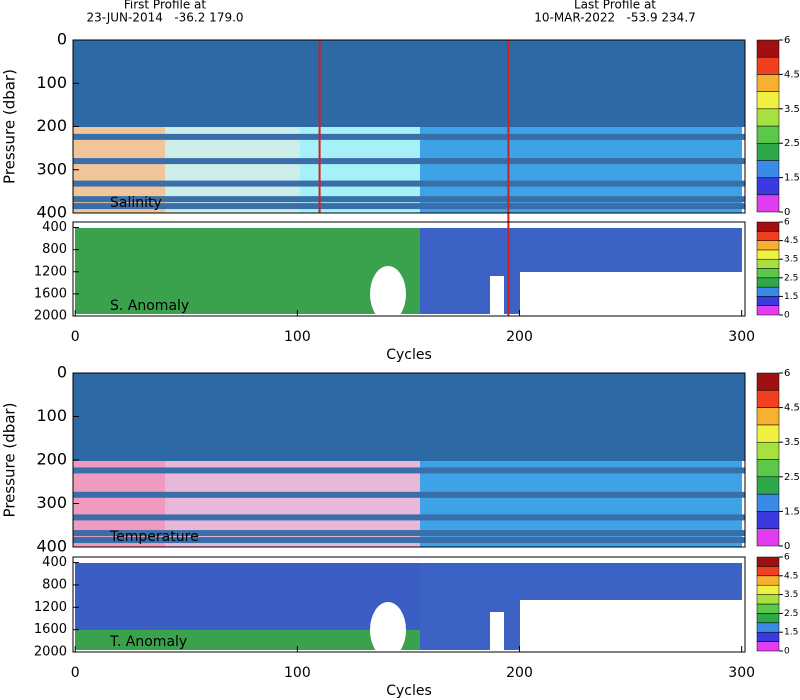 The width and height of the screenshot is (800, 700). I want to click on first-title: First Profile at, so click(165, 6).